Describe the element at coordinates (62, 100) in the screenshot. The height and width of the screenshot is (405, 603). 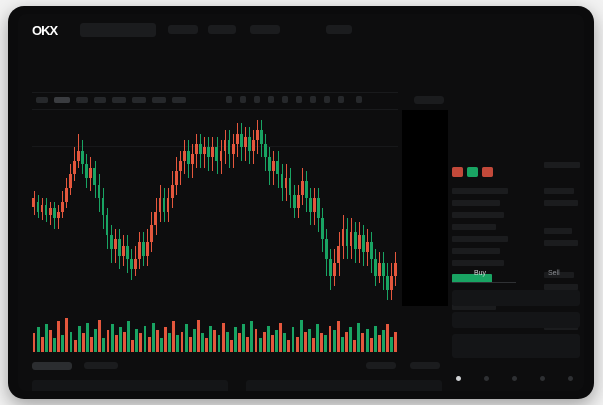
I see `chart-timeframe-active` at that location.